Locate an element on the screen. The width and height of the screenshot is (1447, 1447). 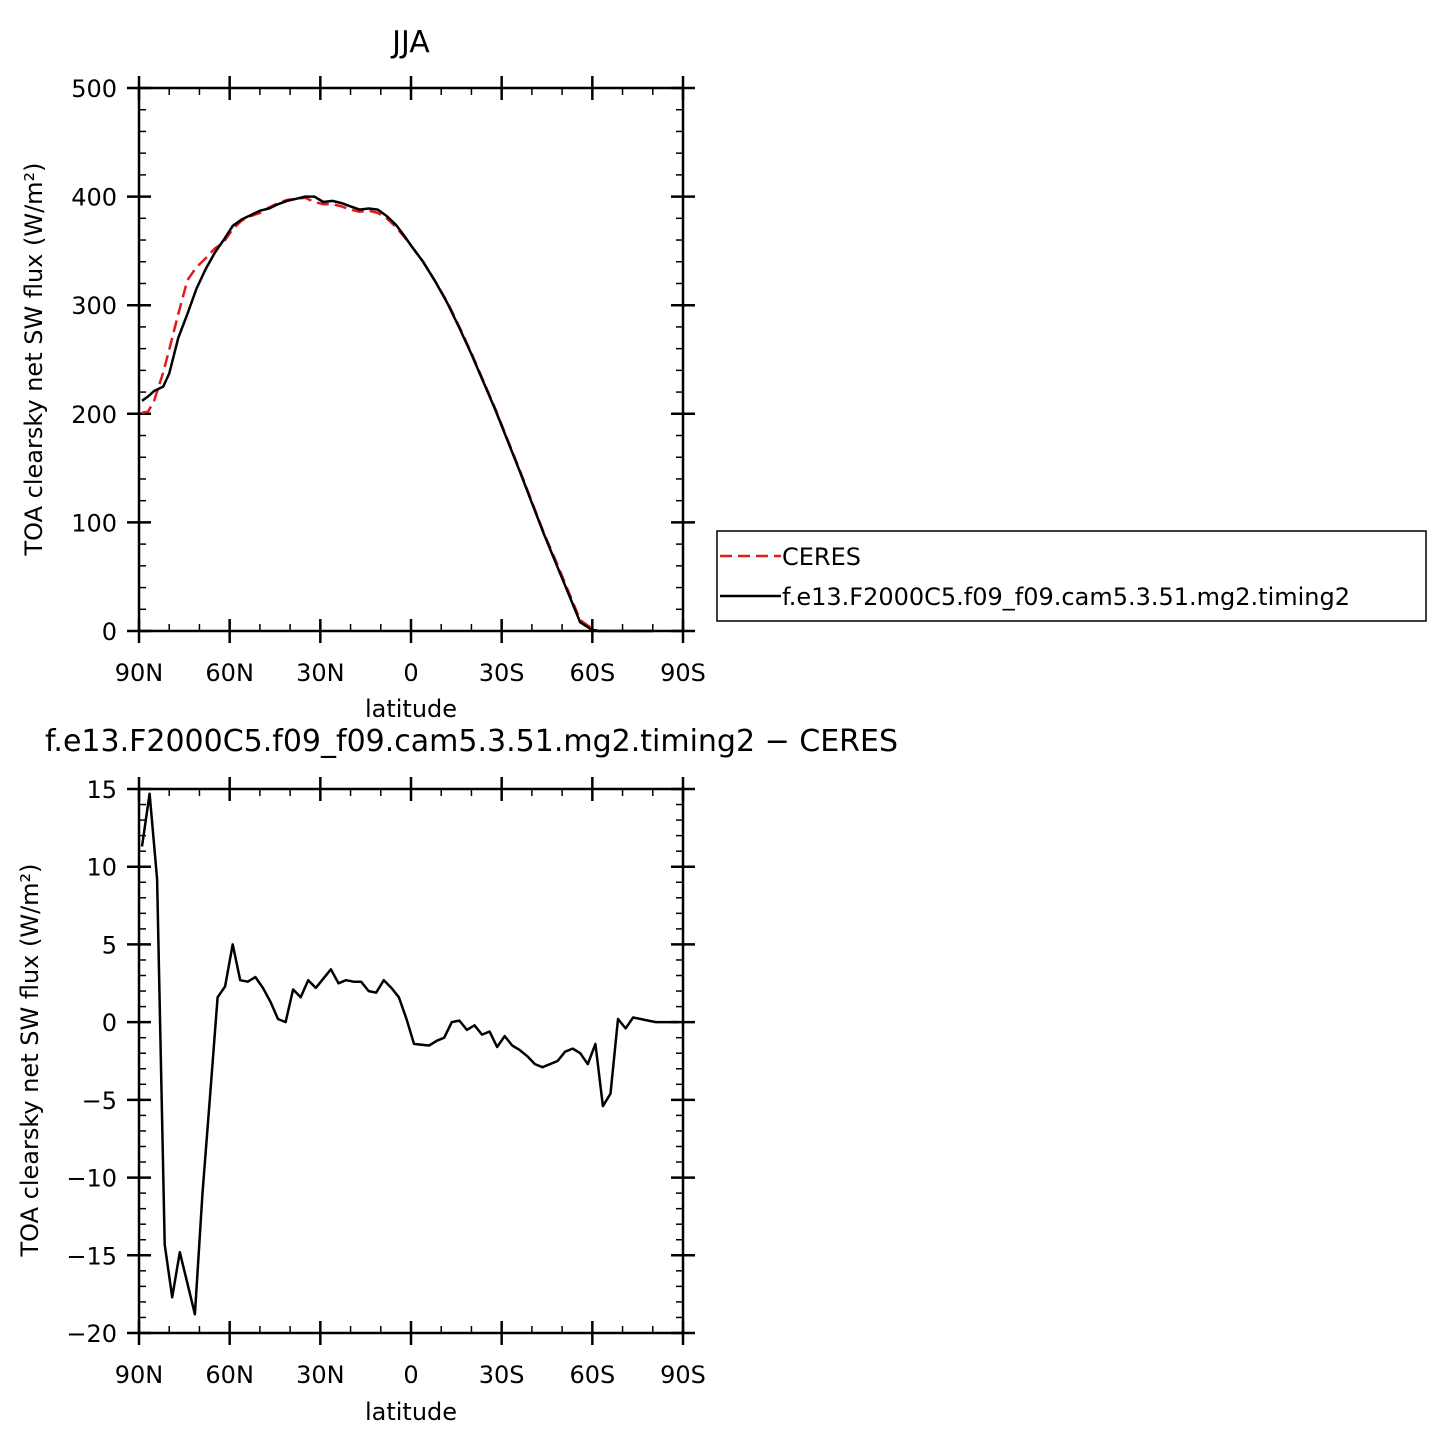
bottom-y-tick-label: 15 is located at coordinates (101, 790).